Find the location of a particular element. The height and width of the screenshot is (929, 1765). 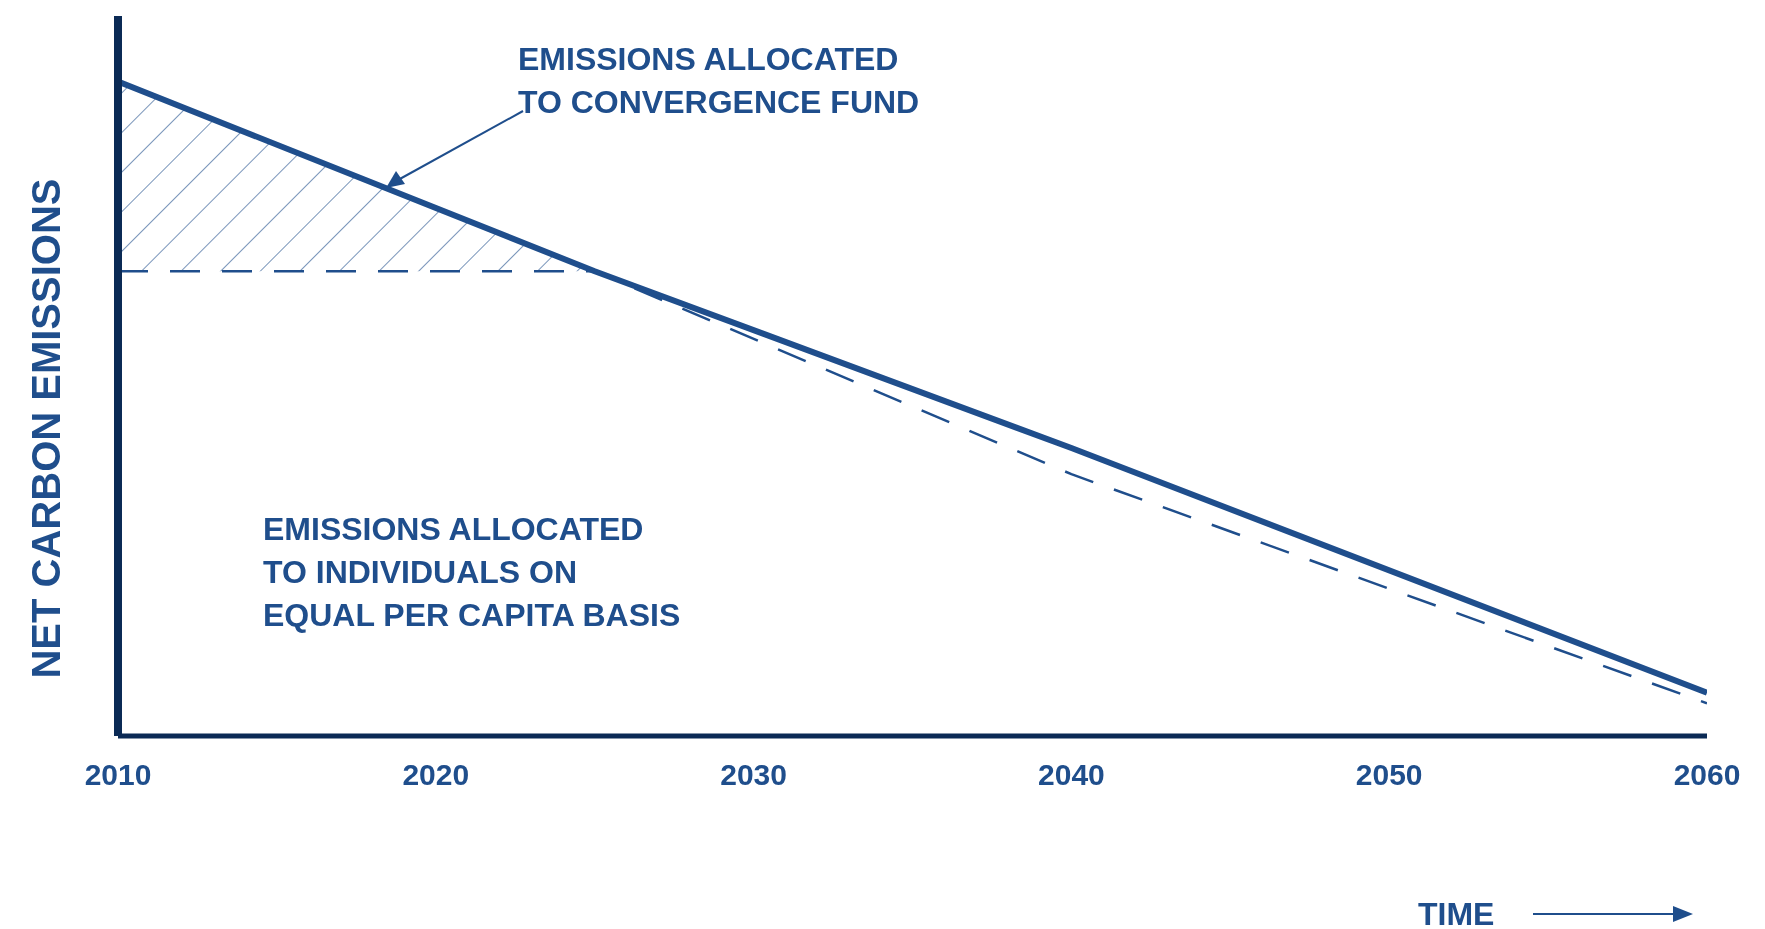

x-tick-label: 2040 is located at coordinates (1071, 775).